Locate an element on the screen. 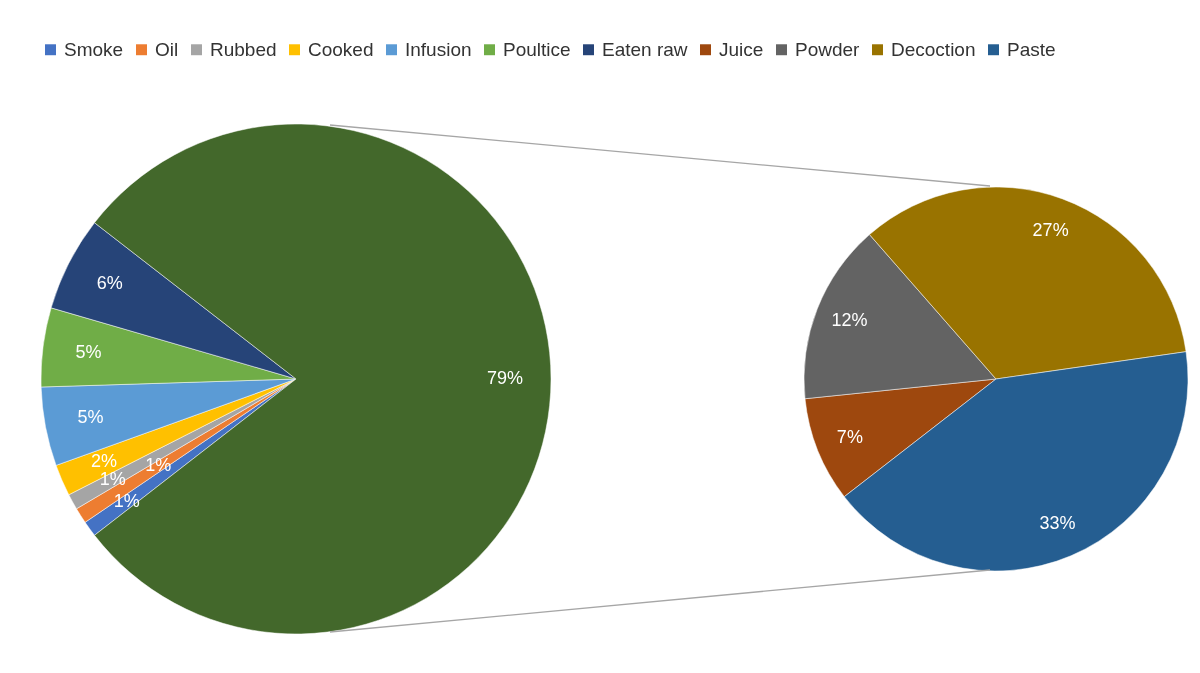  legend-label: Infusion is located at coordinates (438, 49).